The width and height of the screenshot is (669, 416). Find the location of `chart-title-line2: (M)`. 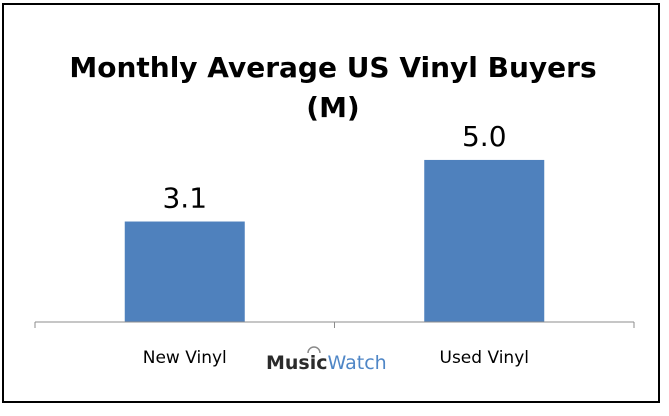

chart-title-line2: (M) is located at coordinates (332, 107).